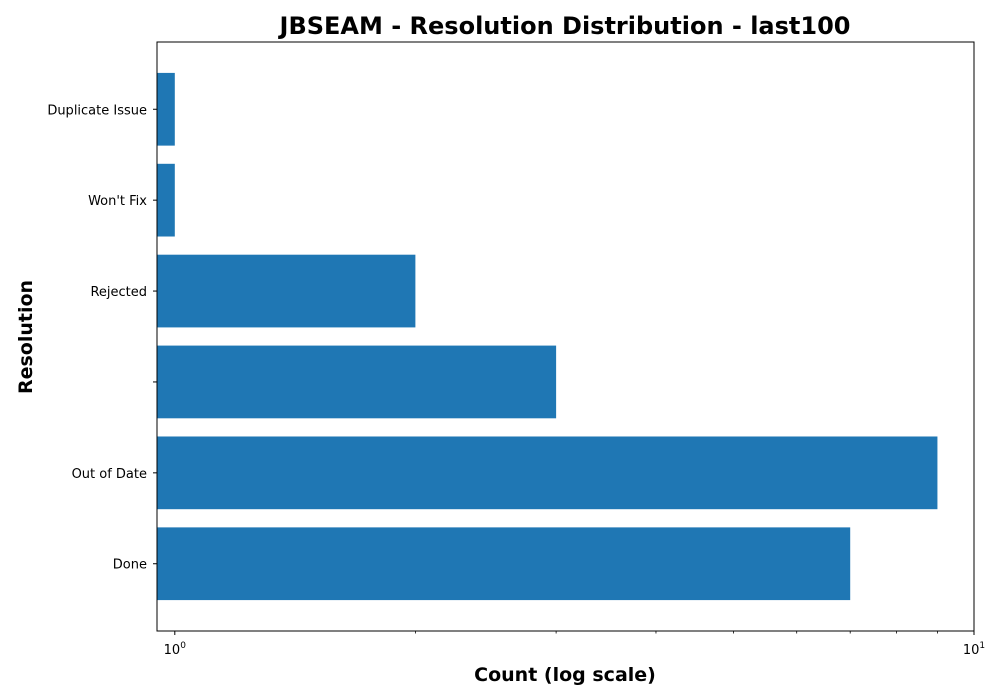  What do you see at coordinates (118, 292) in the screenshot?
I see `y-tick-label: Rejected` at bounding box center [118, 292].